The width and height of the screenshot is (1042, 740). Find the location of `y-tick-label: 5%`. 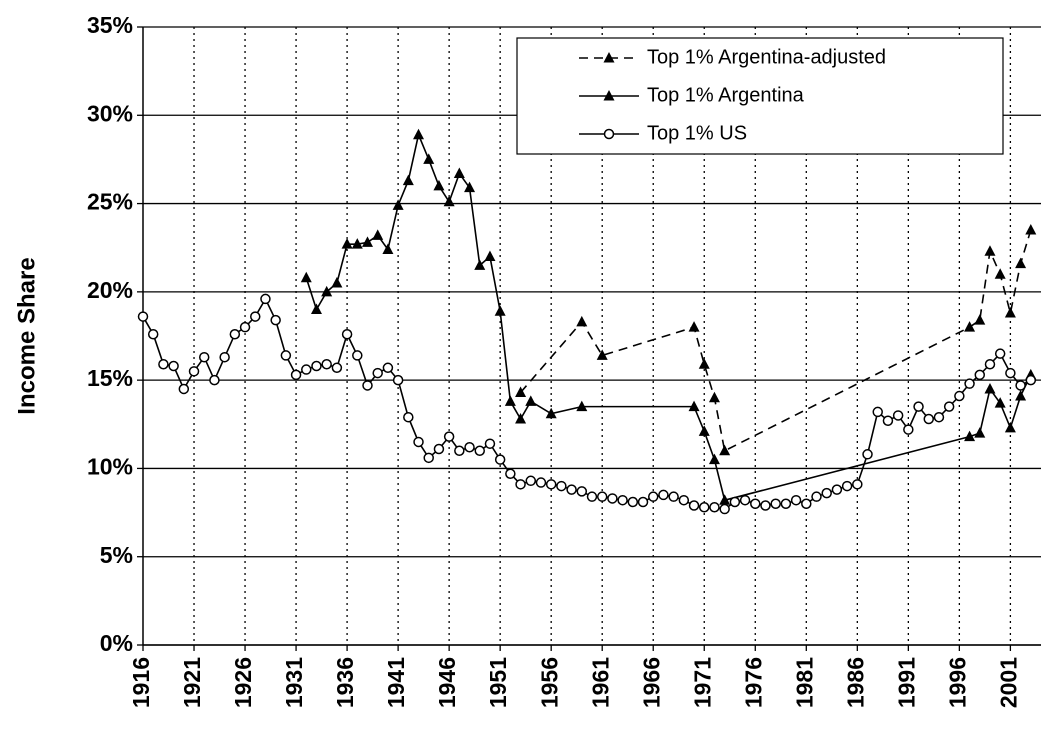

y-tick-label: 5% is located at coordinates (116, 555).